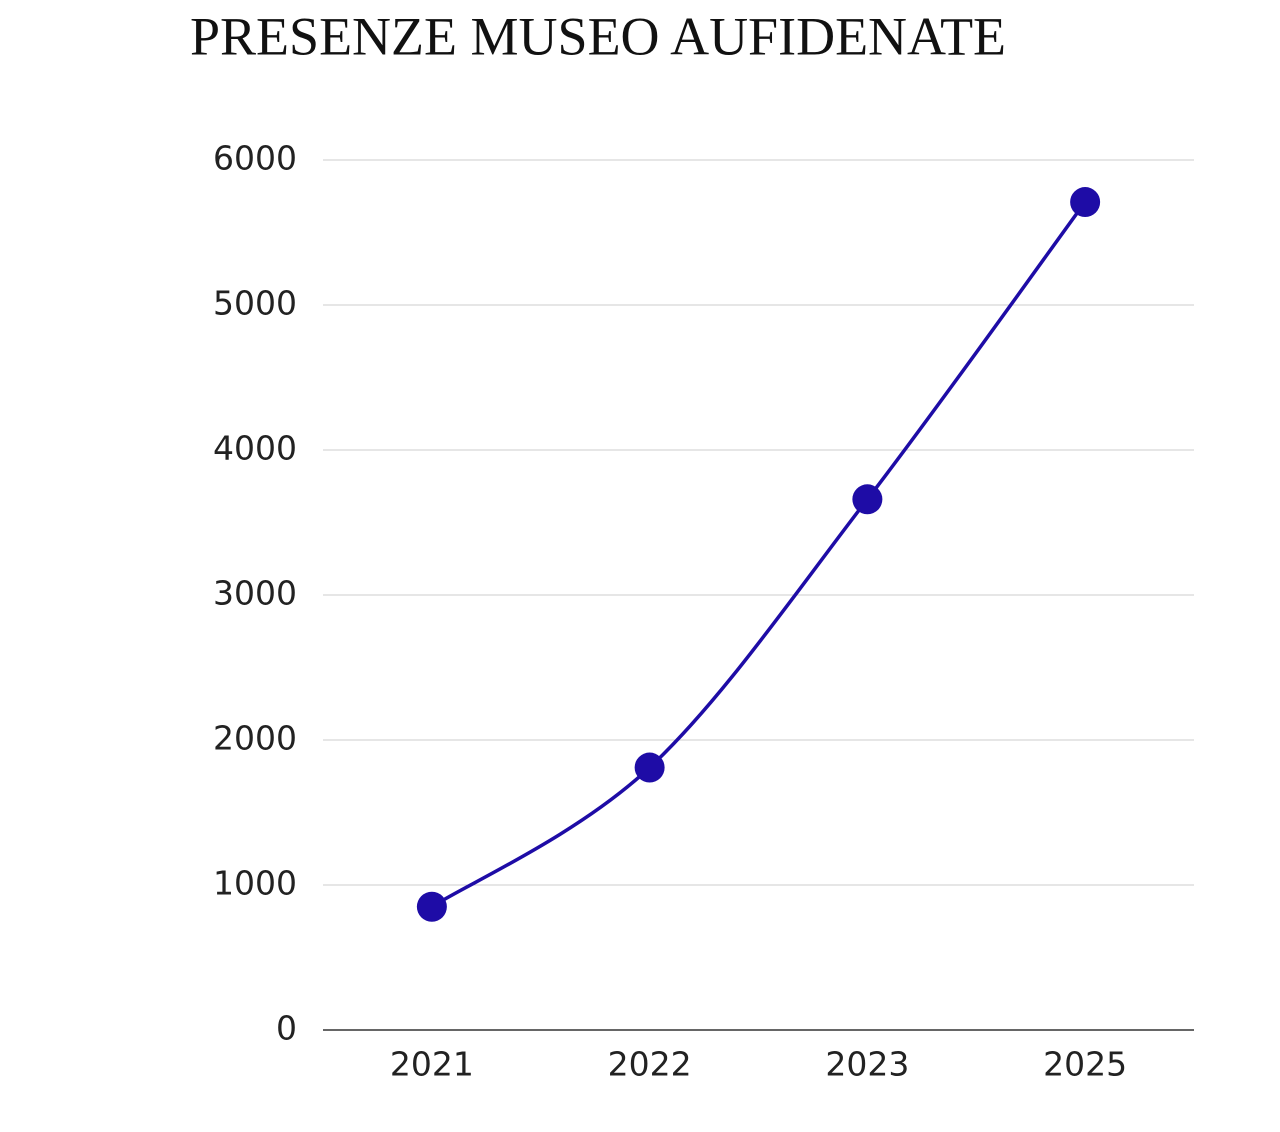 Image resolution: width=1280 pixels, height=1132 pixels. I want to click on x-tick-label: 2022, so click(650, 1064).